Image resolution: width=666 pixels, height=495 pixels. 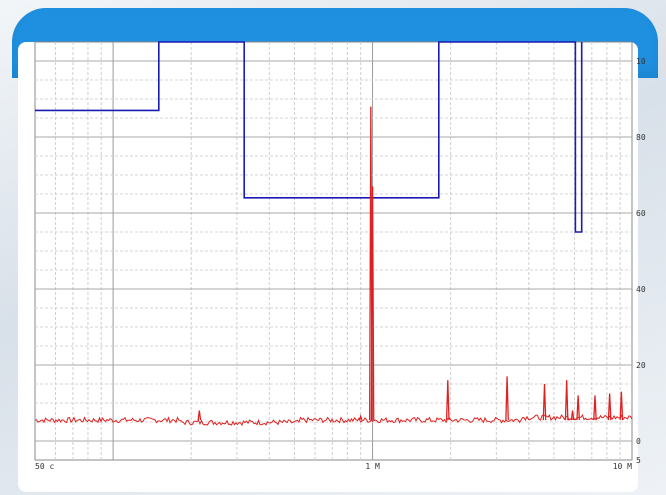 I want to click on y-tick-label: 60, so click(x=641, y=213).